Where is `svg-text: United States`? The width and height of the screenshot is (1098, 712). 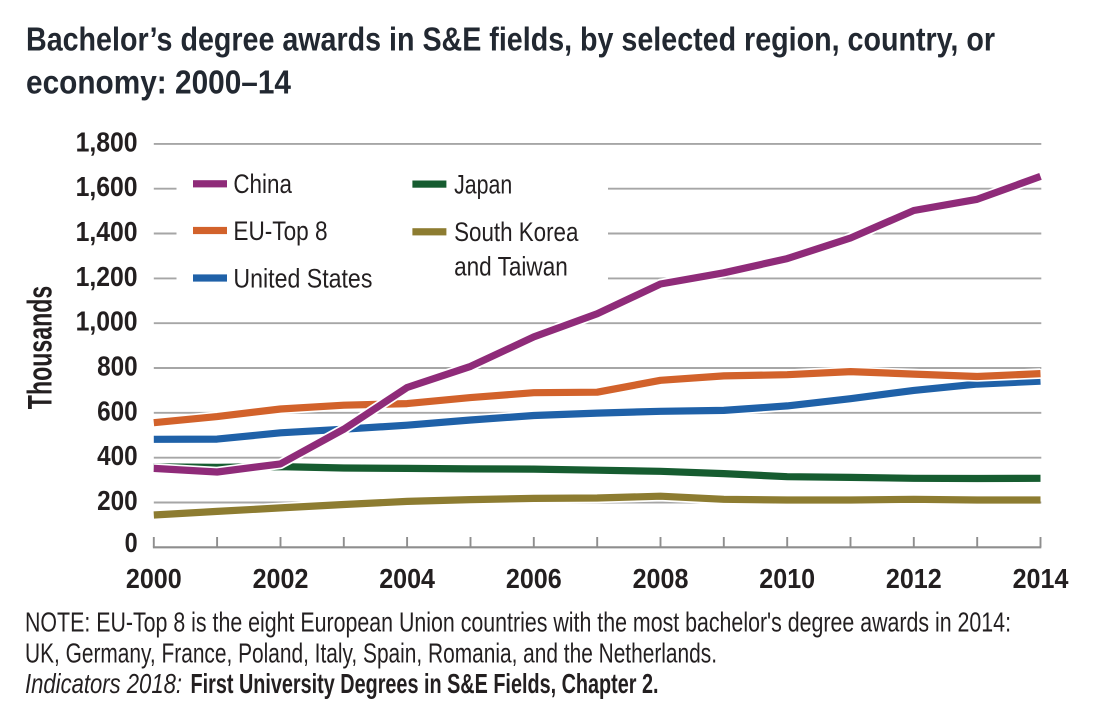
svg-text: United States is located at coordinates (302, 278).